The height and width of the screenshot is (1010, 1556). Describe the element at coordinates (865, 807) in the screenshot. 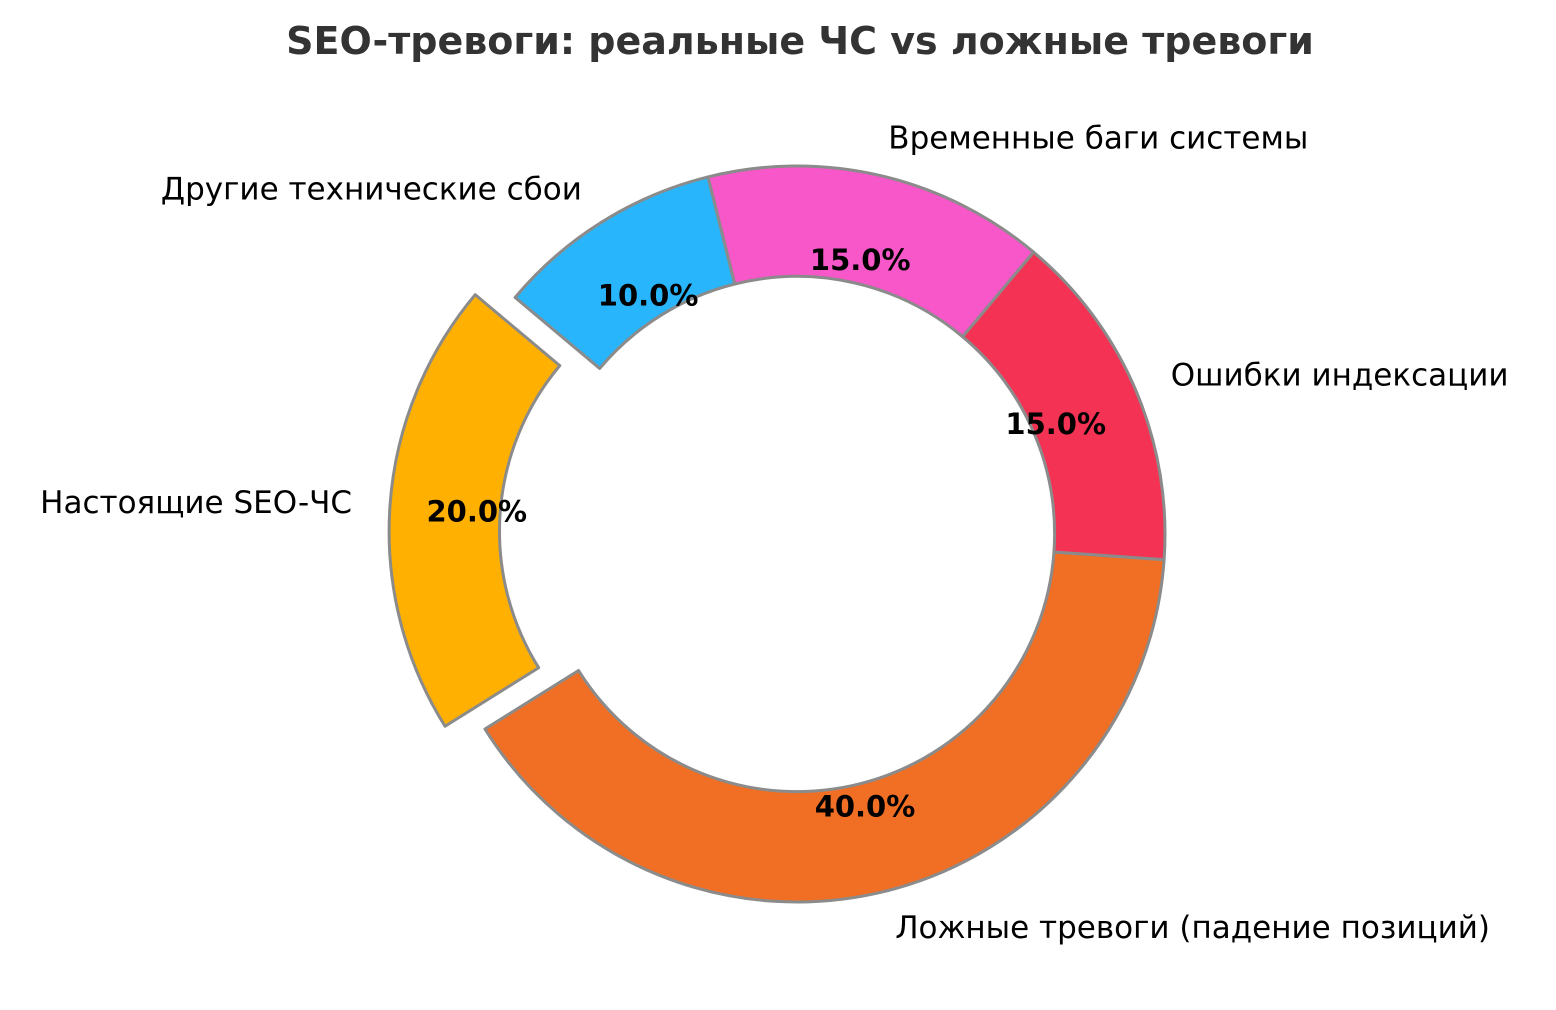

I see `pct-label-1: 40.0%` at that location.